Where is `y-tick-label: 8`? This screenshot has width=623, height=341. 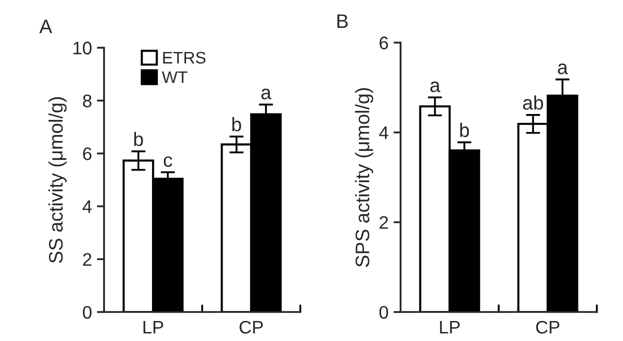
y-tick-label: 8 is located at coordinates (87, 101).